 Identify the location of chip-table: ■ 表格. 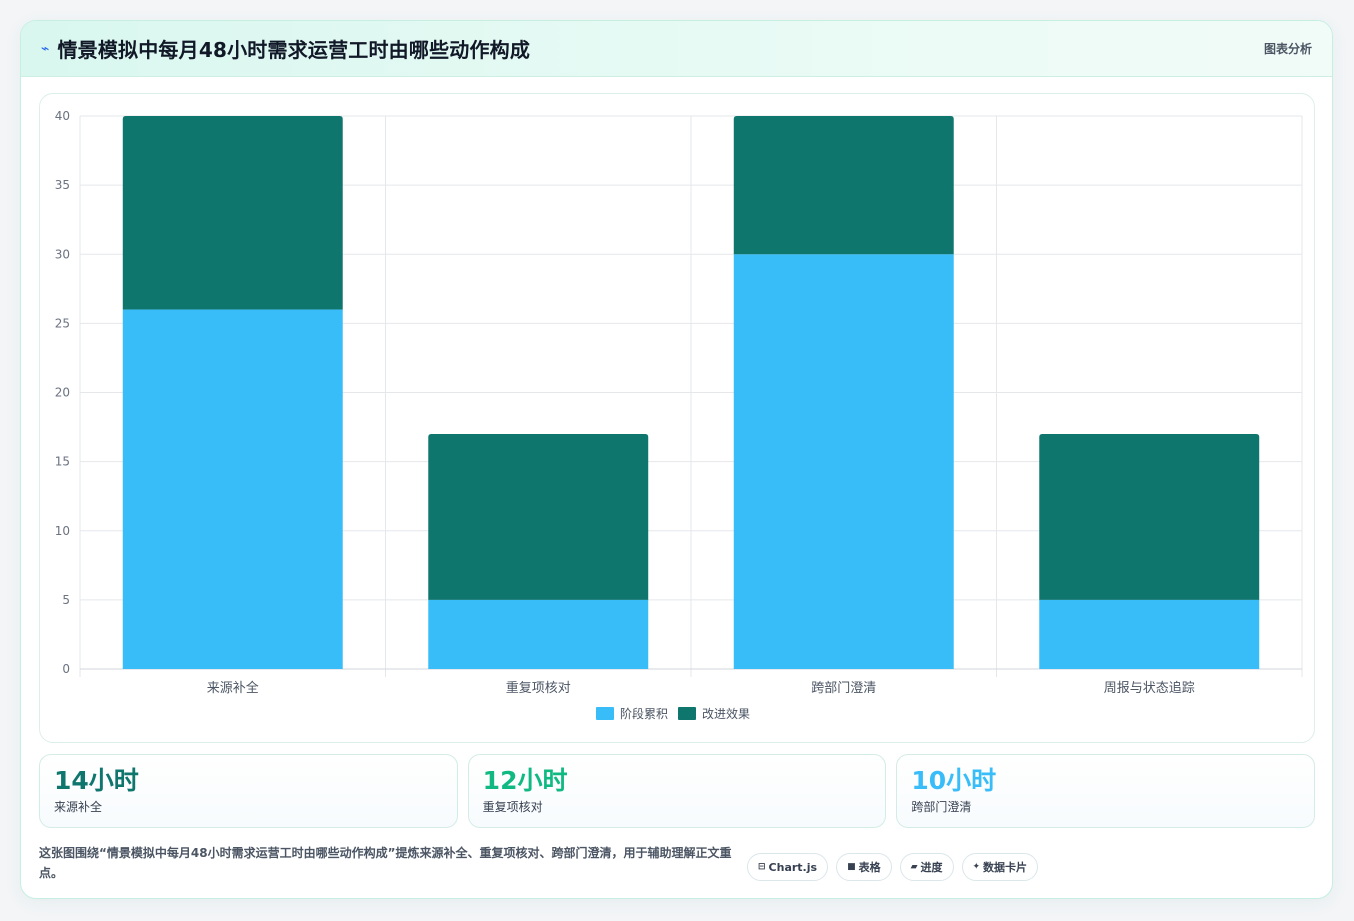
(864, 867).